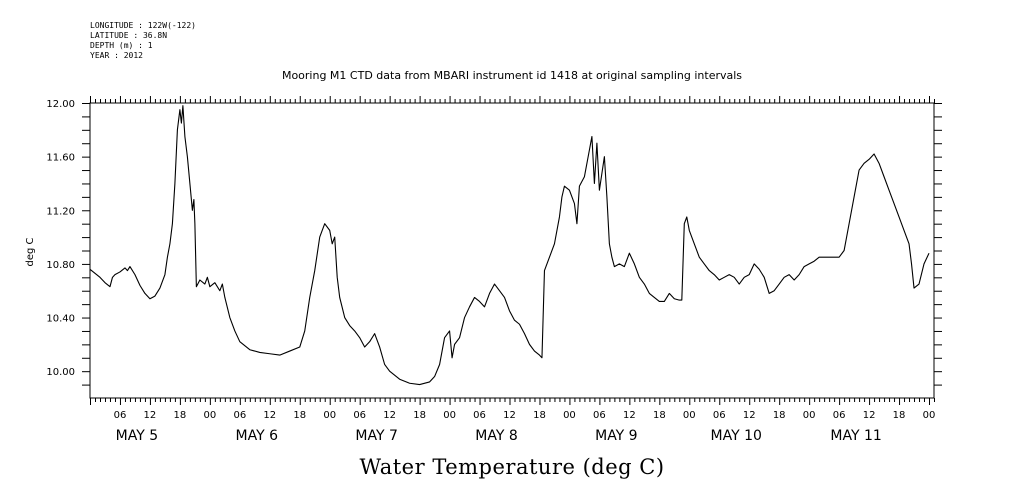 This screenshot has width=1009, height=504. Describe the element at coordinates (60, 158) in the screenshot. I see `y-tick-label: 11.60` at that location.